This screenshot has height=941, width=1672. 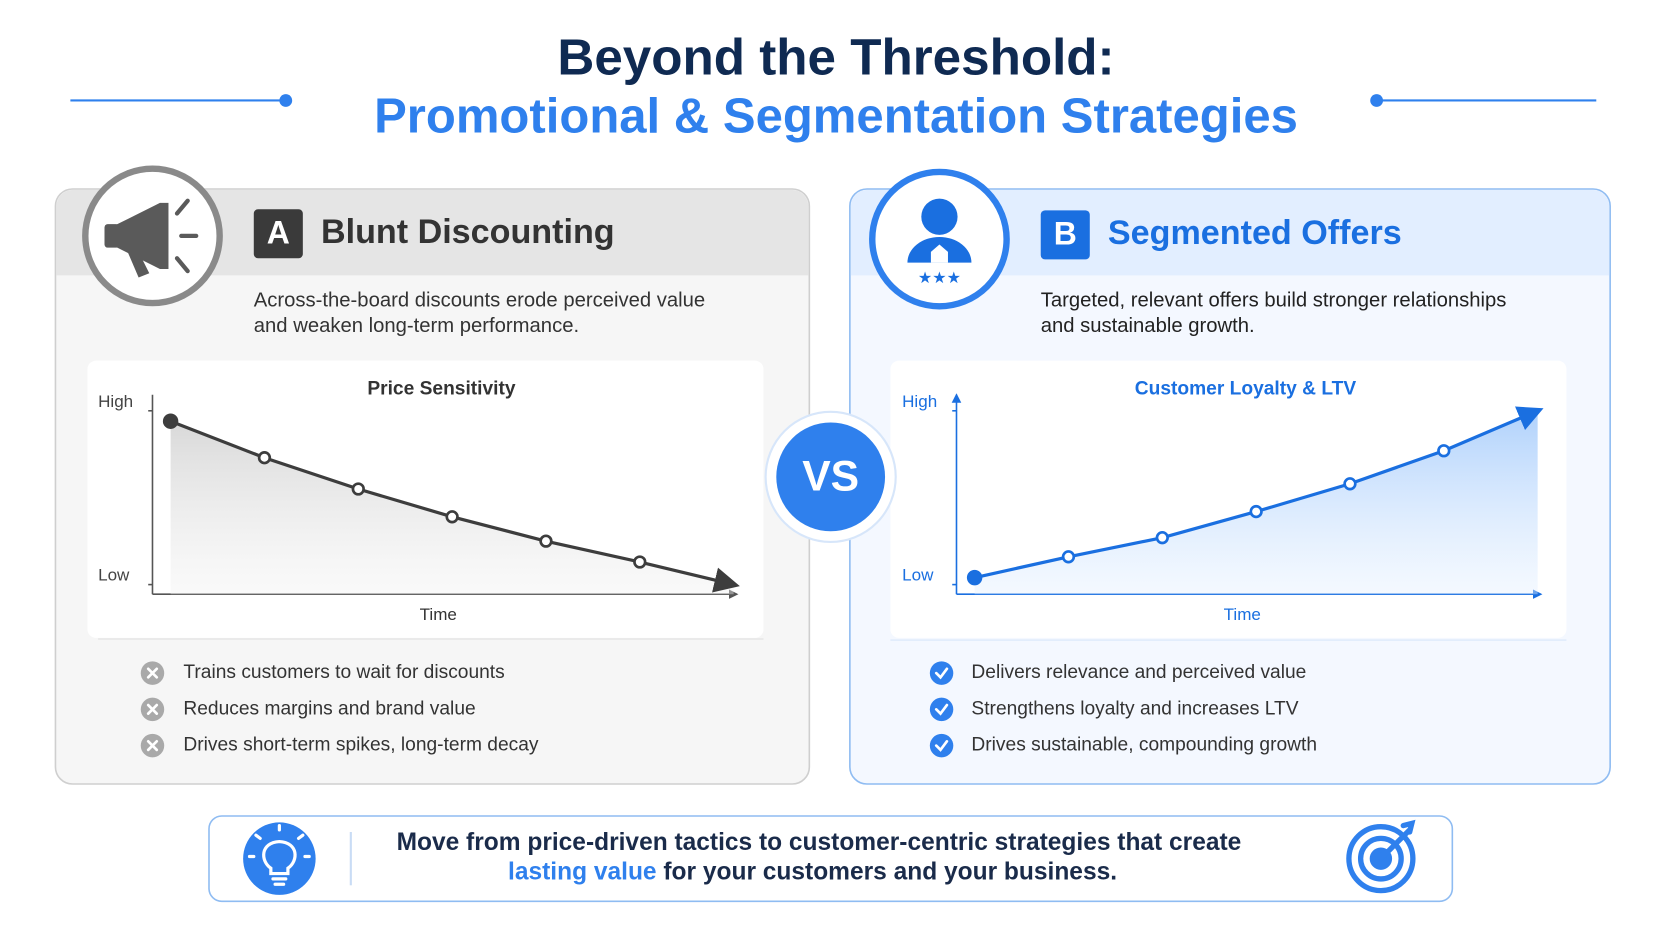 What do you see at coordinates (1148, 326) in the screenshot?
I see `panel-description: and sustainable growth.` at bounding box center [1148, 326].